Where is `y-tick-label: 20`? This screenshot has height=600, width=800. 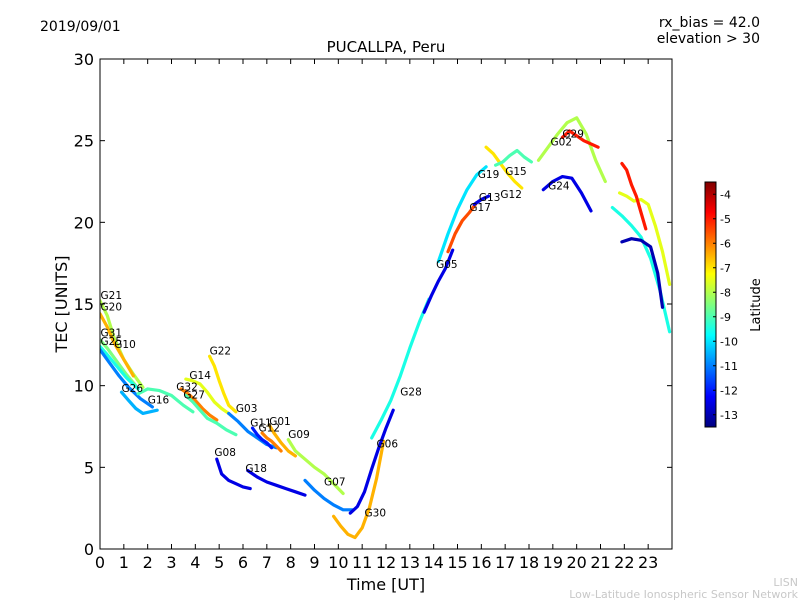 y-tick-label: 20 is located at coordinates (84, 222).